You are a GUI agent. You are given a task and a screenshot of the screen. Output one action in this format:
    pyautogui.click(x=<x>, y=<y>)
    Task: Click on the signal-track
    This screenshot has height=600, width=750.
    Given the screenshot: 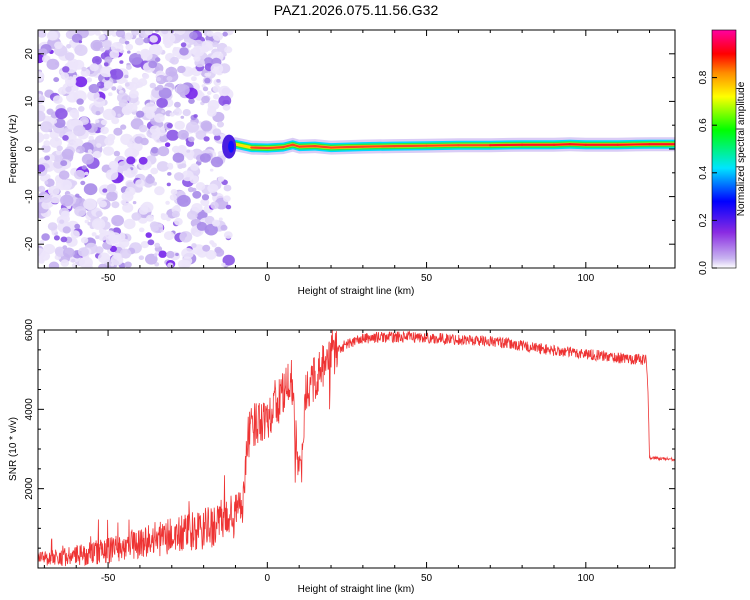 What is the action you would take?
    pyautogui.click(x=448, y=146)
    